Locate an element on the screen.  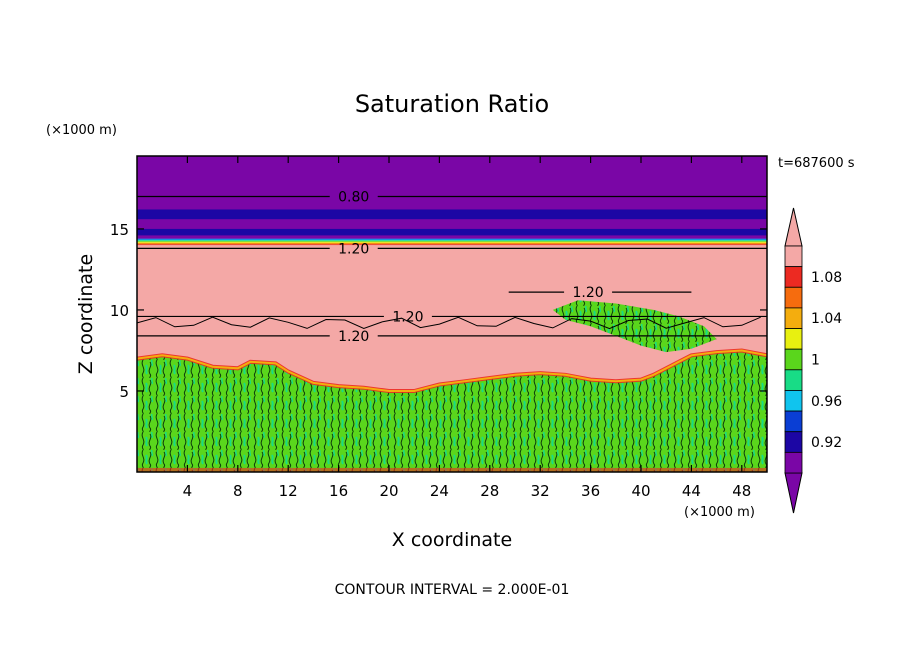
x-tick-label: 20 is located at coordinates (388, 491).